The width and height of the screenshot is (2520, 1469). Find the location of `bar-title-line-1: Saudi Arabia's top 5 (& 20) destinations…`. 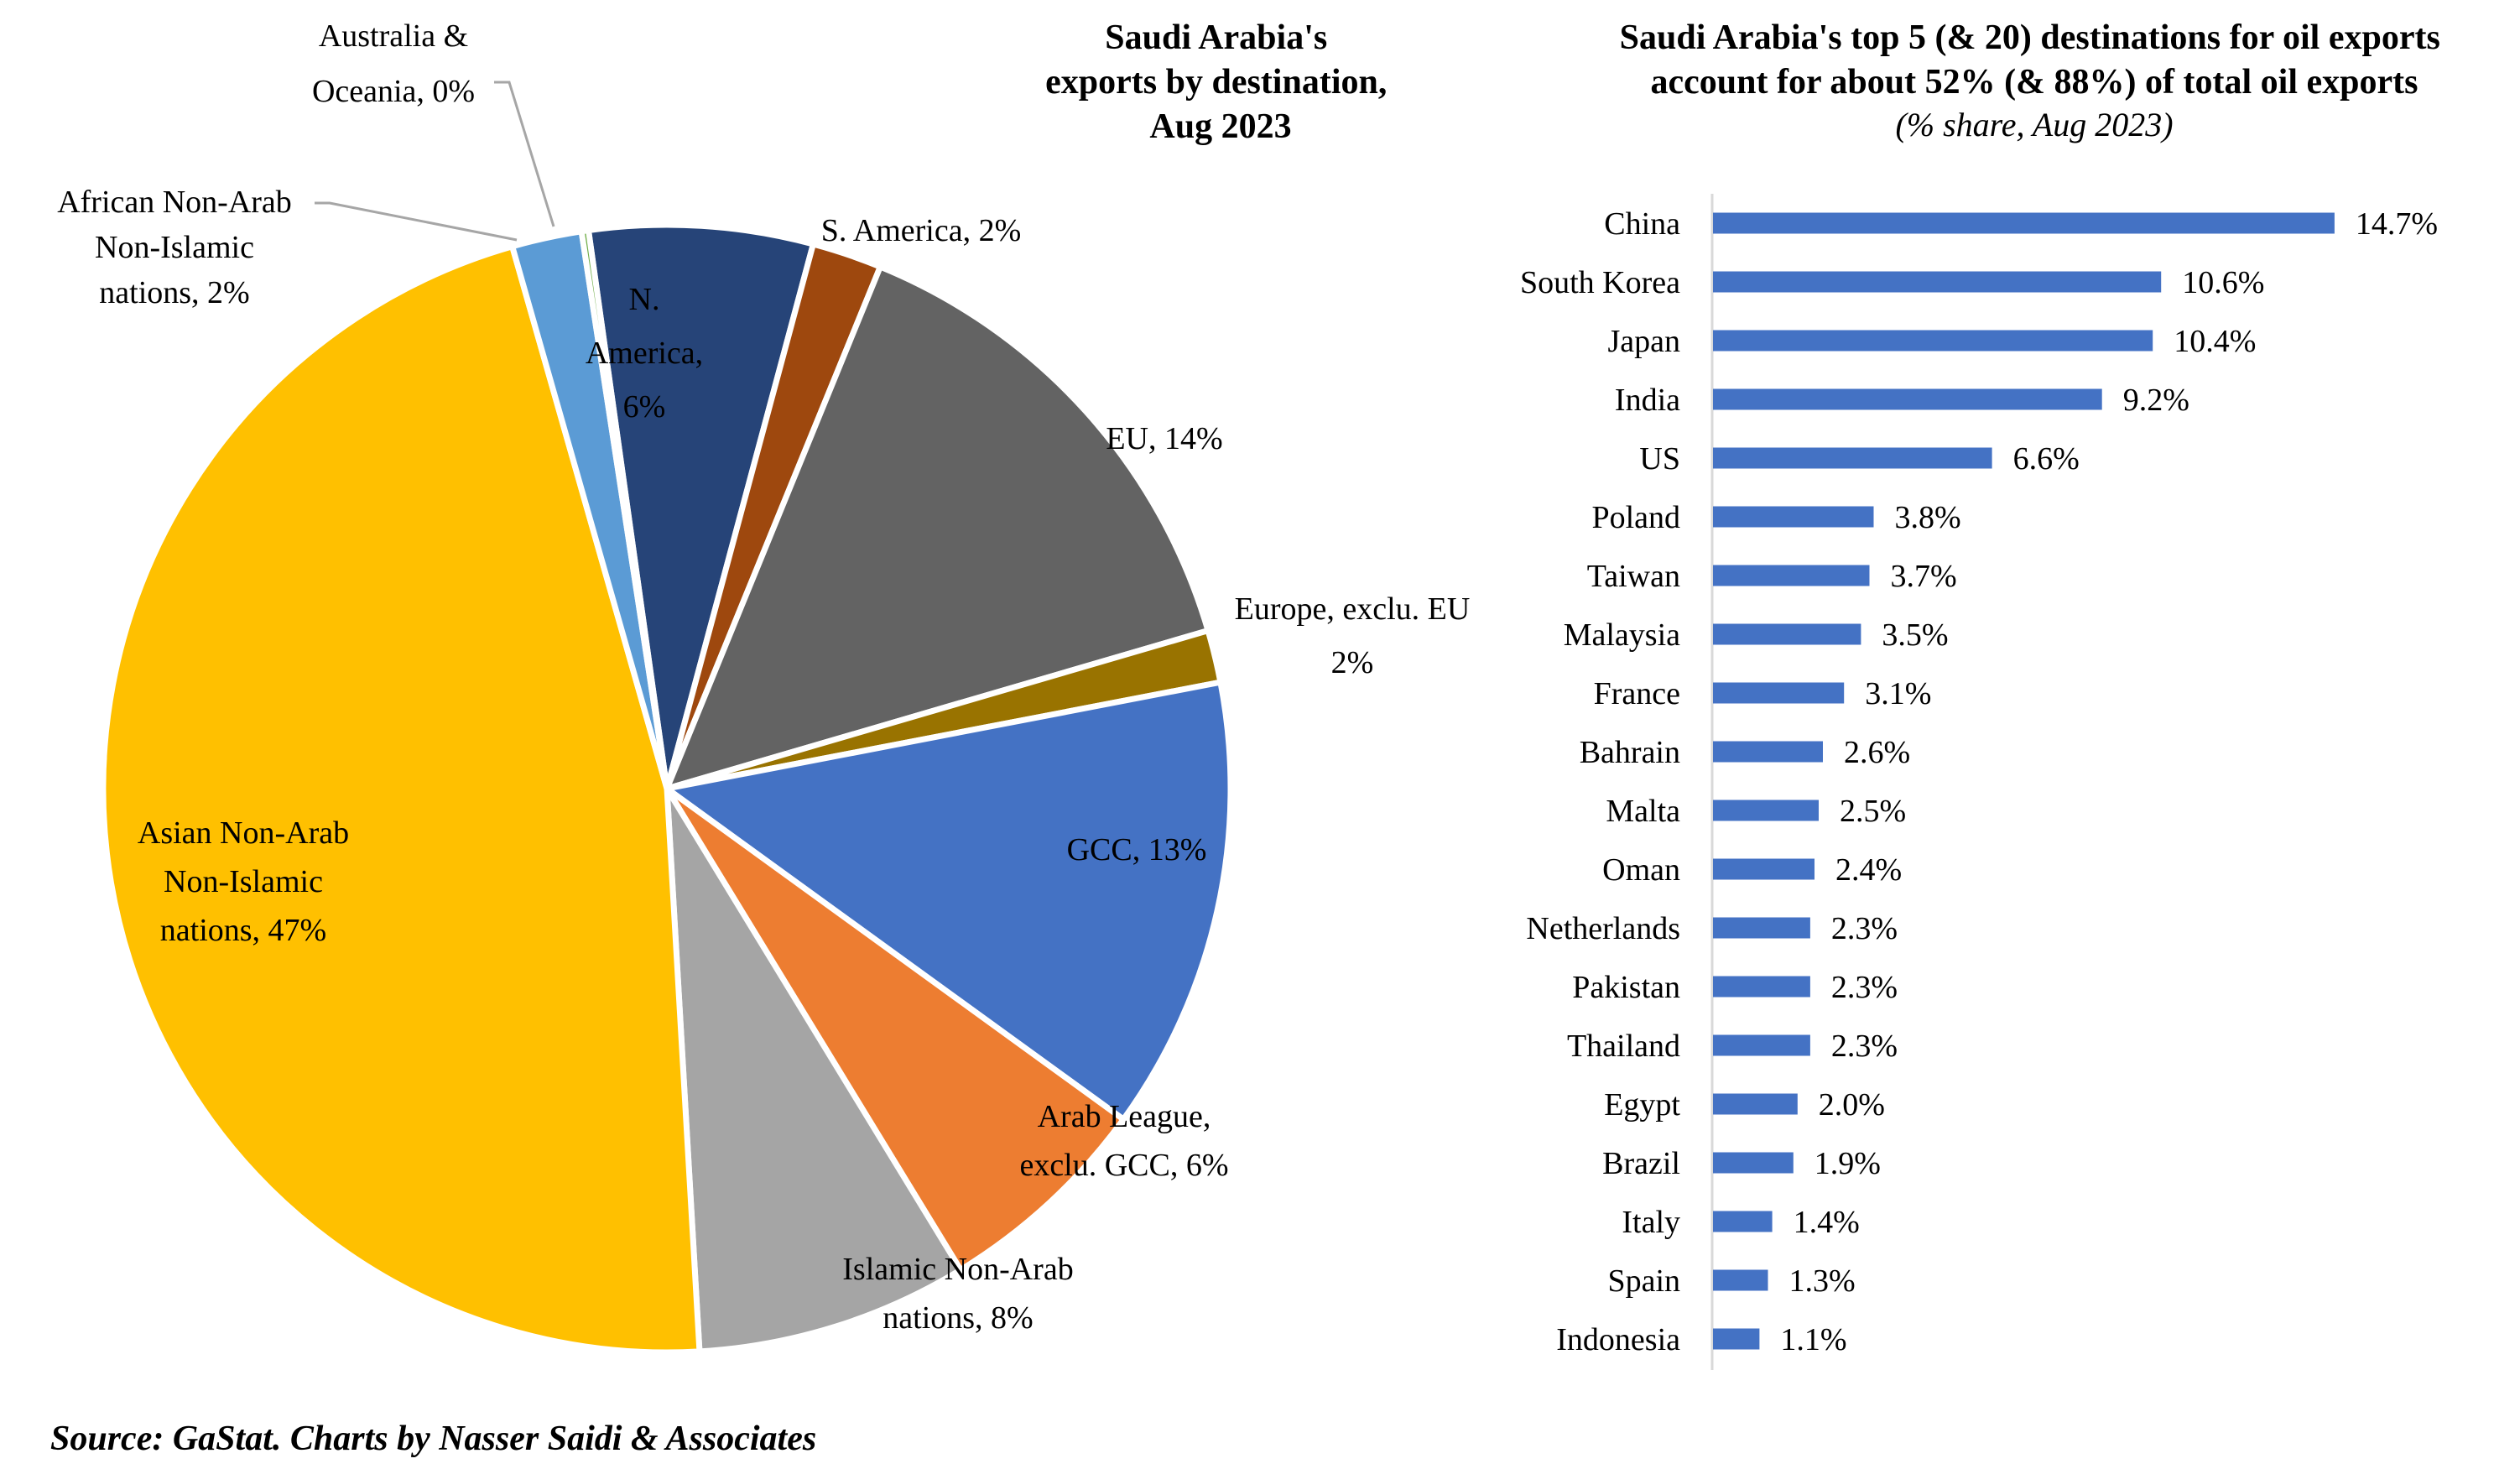

bar-title-line-1: Saudi Arabia's top 5 (& 20) destinations… is located at coordinates (2030, 37).